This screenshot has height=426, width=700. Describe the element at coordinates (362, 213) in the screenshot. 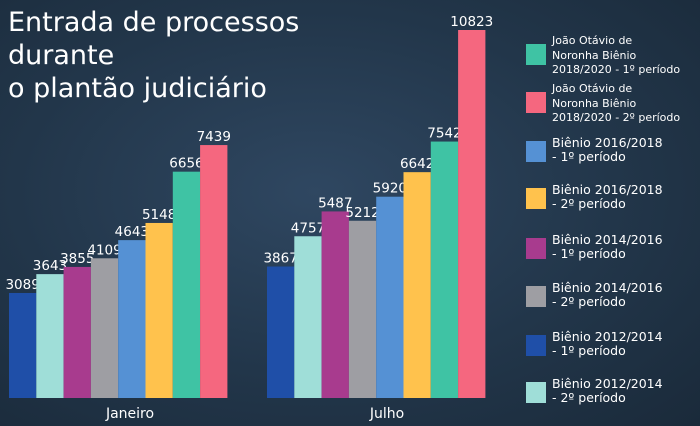

I see `bar-value-label: 5212` at that location.